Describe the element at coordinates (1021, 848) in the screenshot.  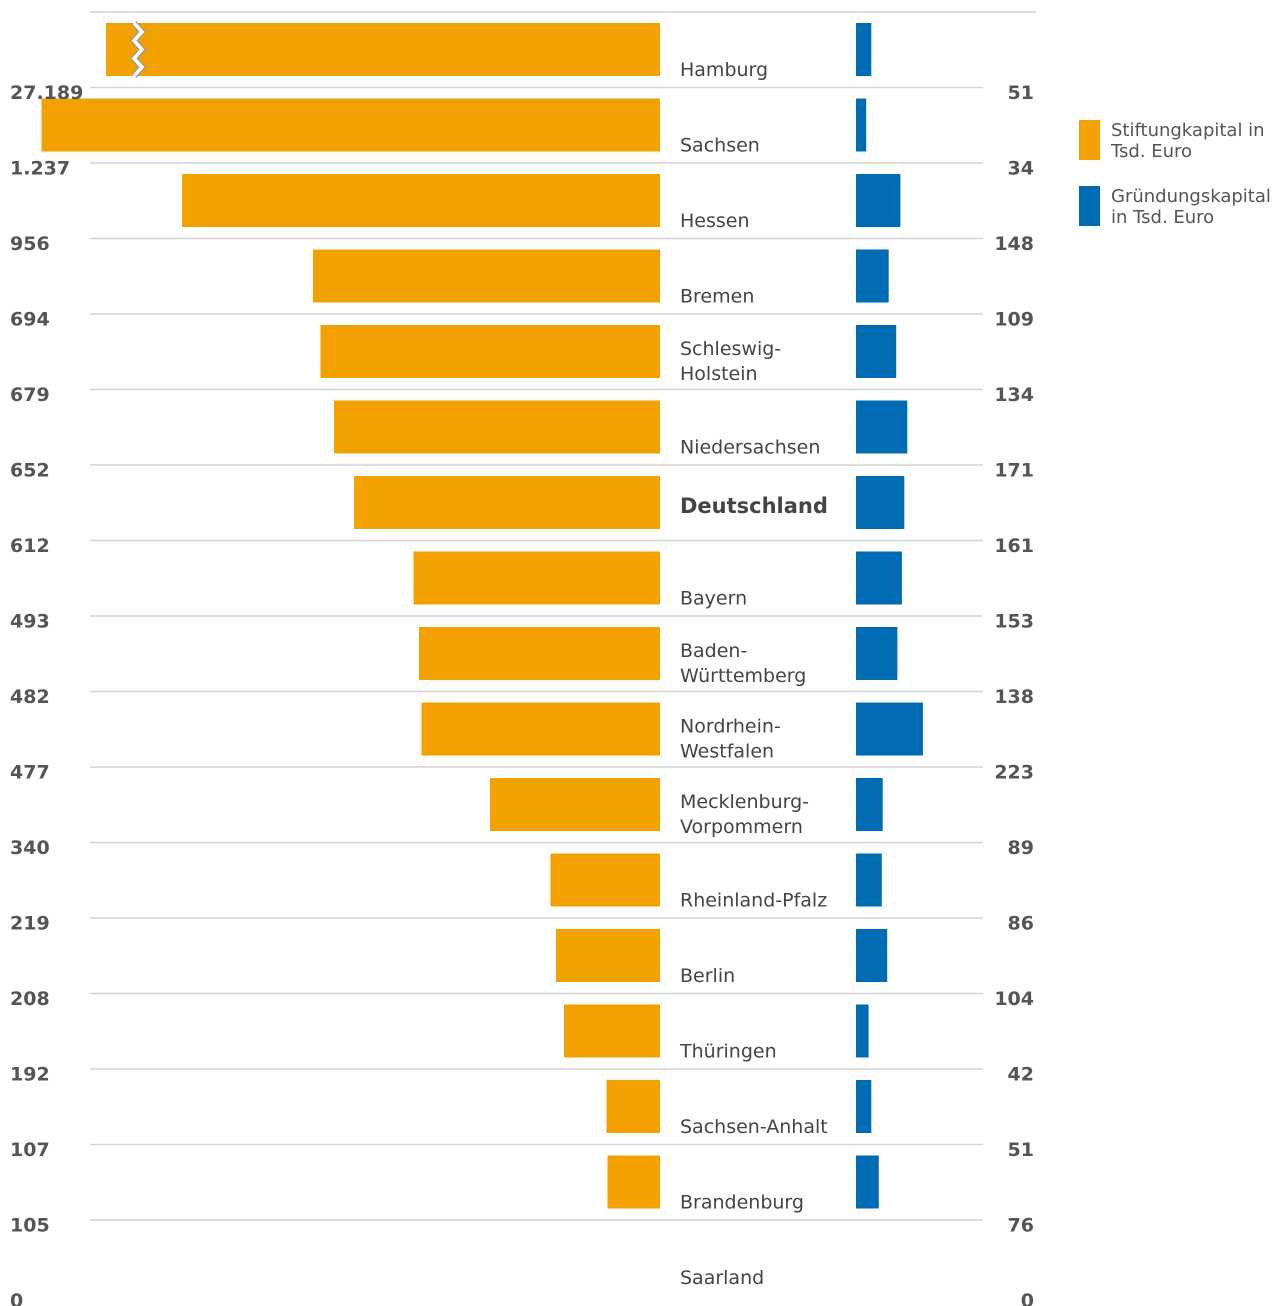
I see `value-label-gruendungskapital-mecklenburg-vorpommern: 89` at that location.